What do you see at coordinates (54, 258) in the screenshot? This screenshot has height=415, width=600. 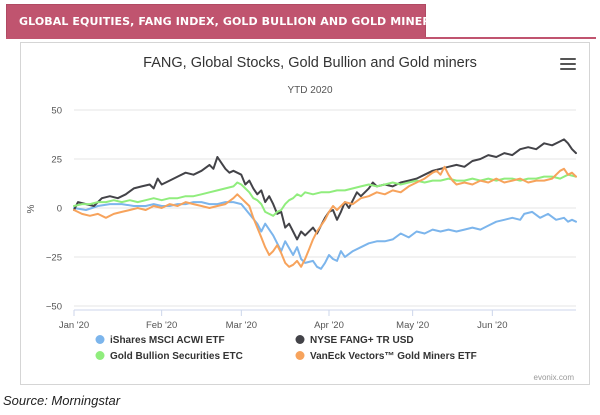 I see `y-tick-label: −25` at bounding box center [54, 258].